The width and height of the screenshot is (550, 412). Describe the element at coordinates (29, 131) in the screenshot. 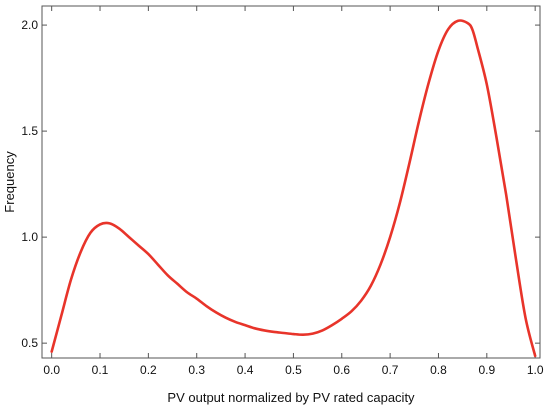

I see `y-tick-label: 1.5` at that location.